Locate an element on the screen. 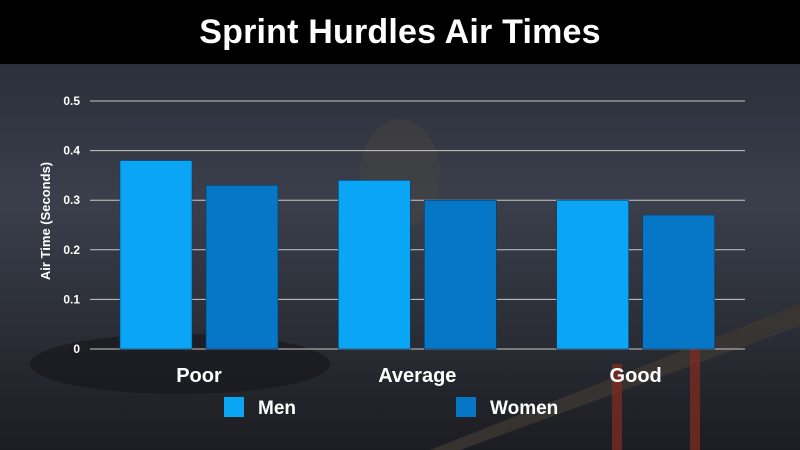  category-label: Poor is located at coordinates (199, 376).